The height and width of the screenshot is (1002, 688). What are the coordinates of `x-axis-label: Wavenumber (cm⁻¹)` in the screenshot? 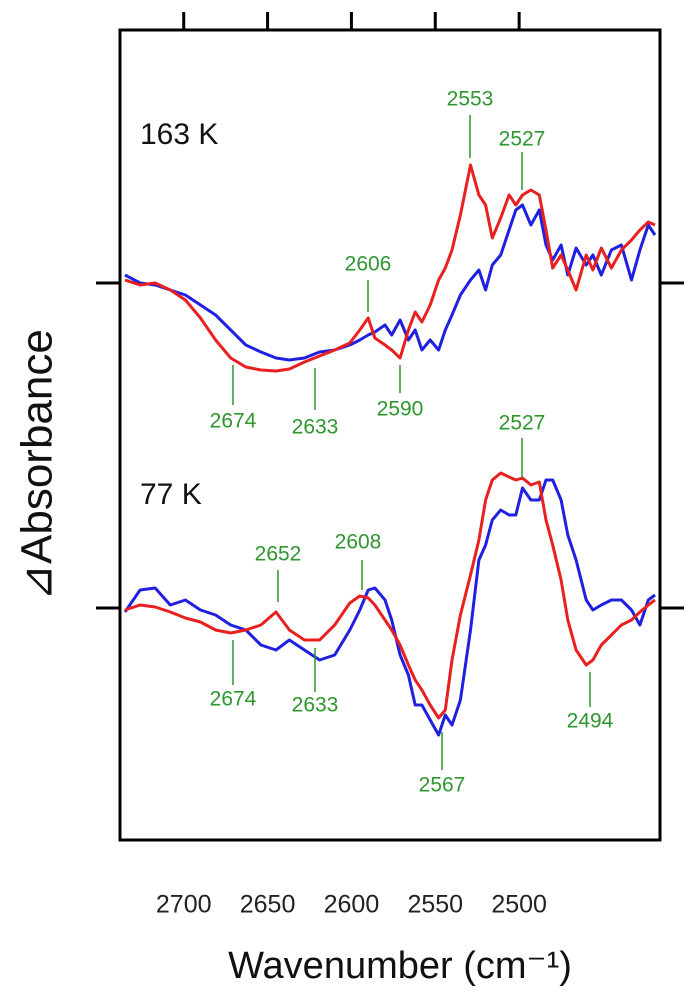 It's located at (400, 966).